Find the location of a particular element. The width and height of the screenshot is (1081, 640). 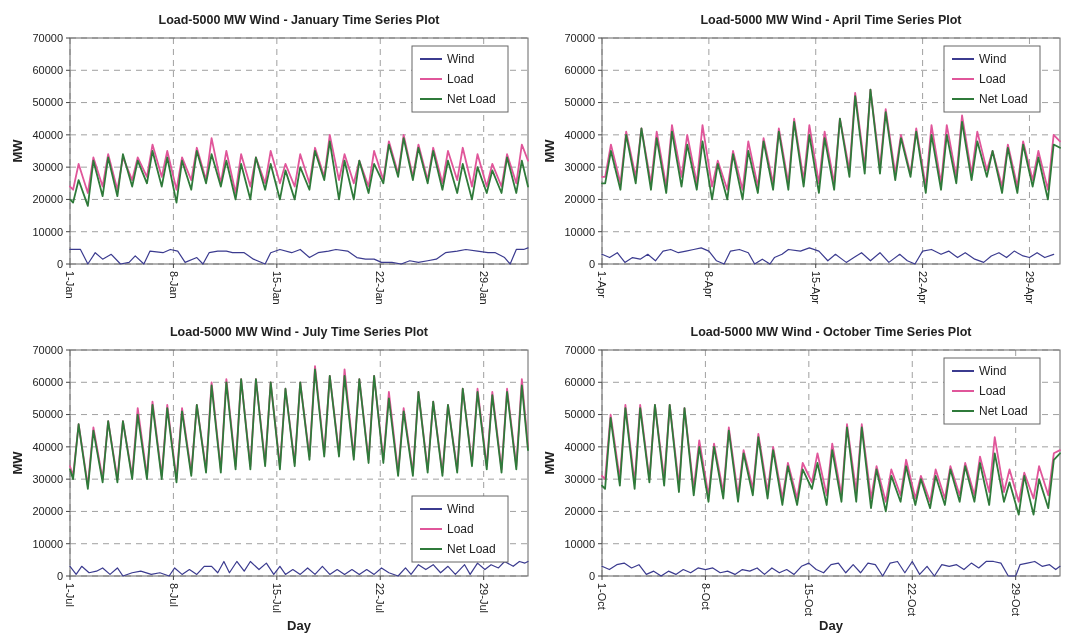

x-tick-label: 1-Oct is located at coordinates (602, 596).